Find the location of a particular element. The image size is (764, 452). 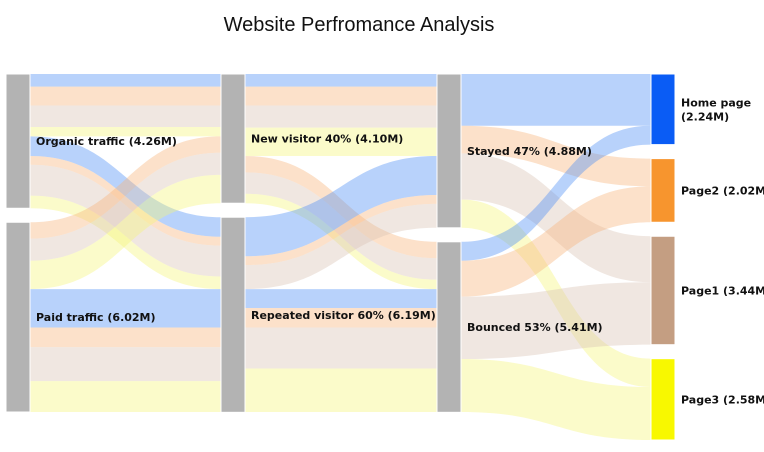

link-stayed-to-page1 is located at coordinates (556, 218).